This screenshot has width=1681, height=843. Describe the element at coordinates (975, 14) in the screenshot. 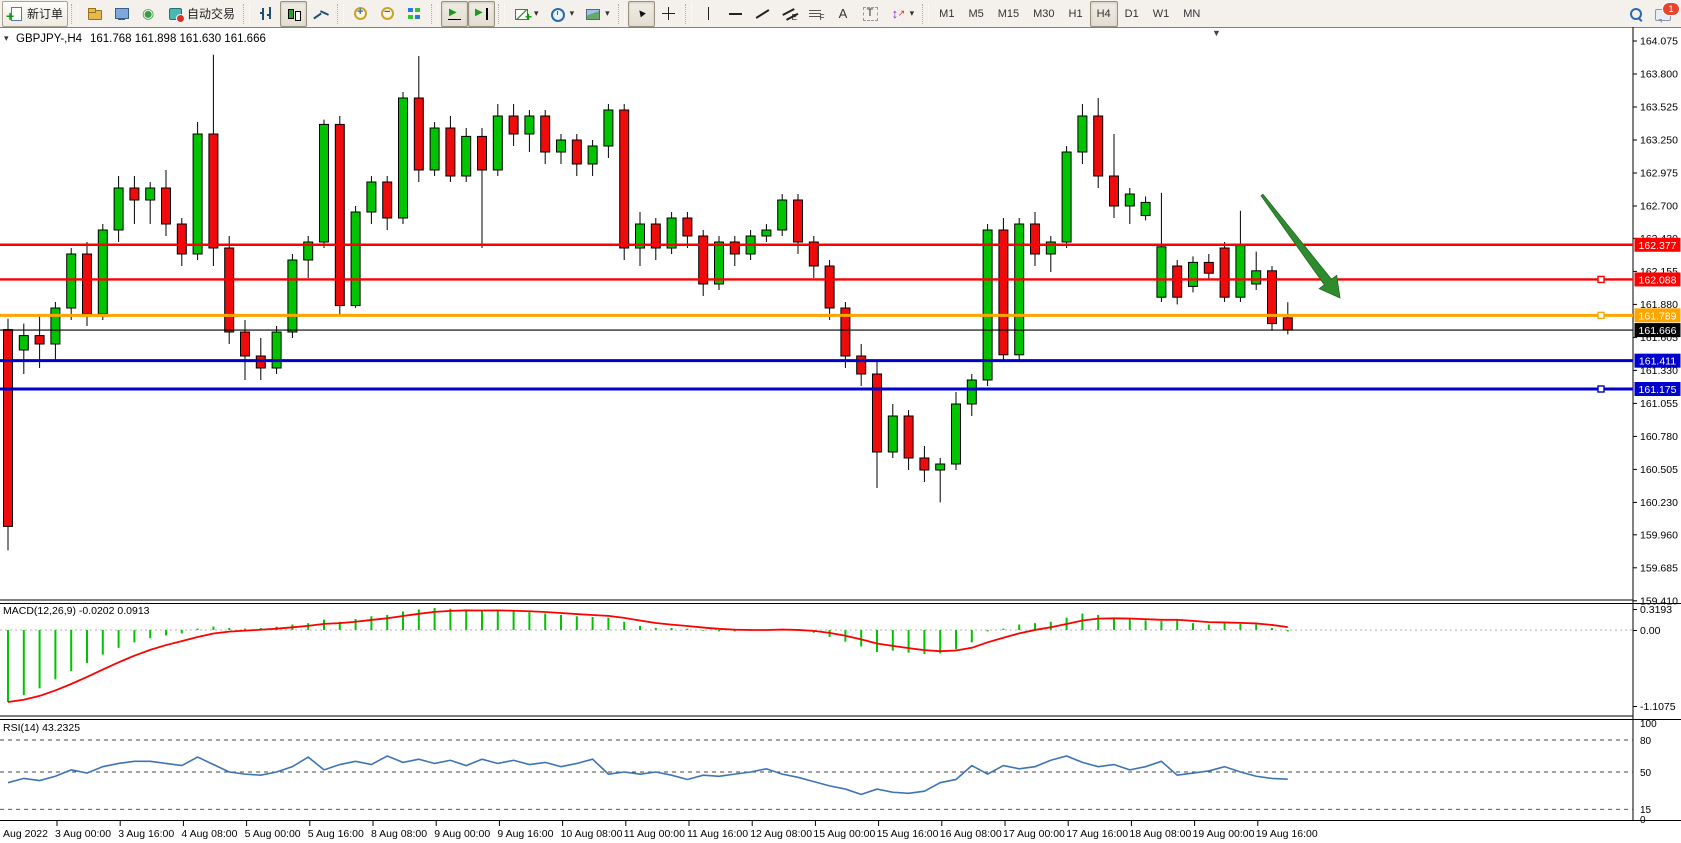

I see `timeframe-m5-button: M5` at that location.